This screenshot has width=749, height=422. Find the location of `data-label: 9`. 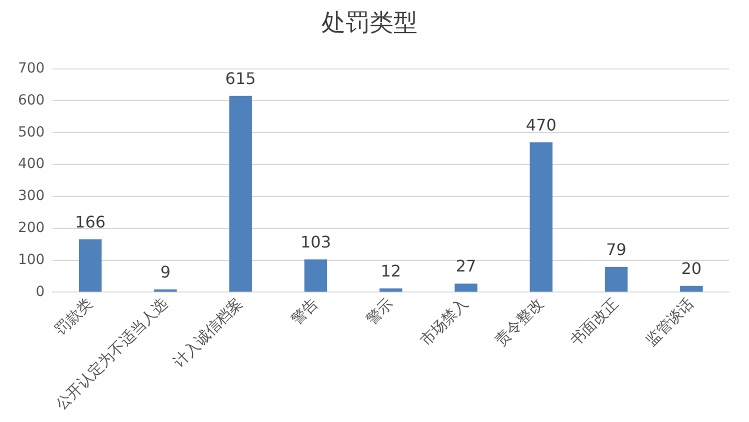

data-label: 9 is located at coordinates (165, 272).